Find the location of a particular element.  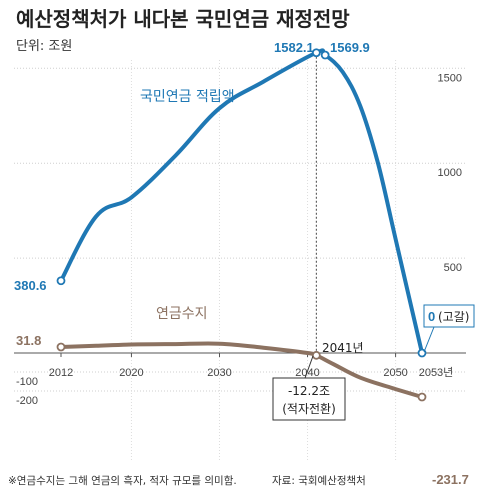

deficit-callout-pointer is located at coordinates (309, 367).